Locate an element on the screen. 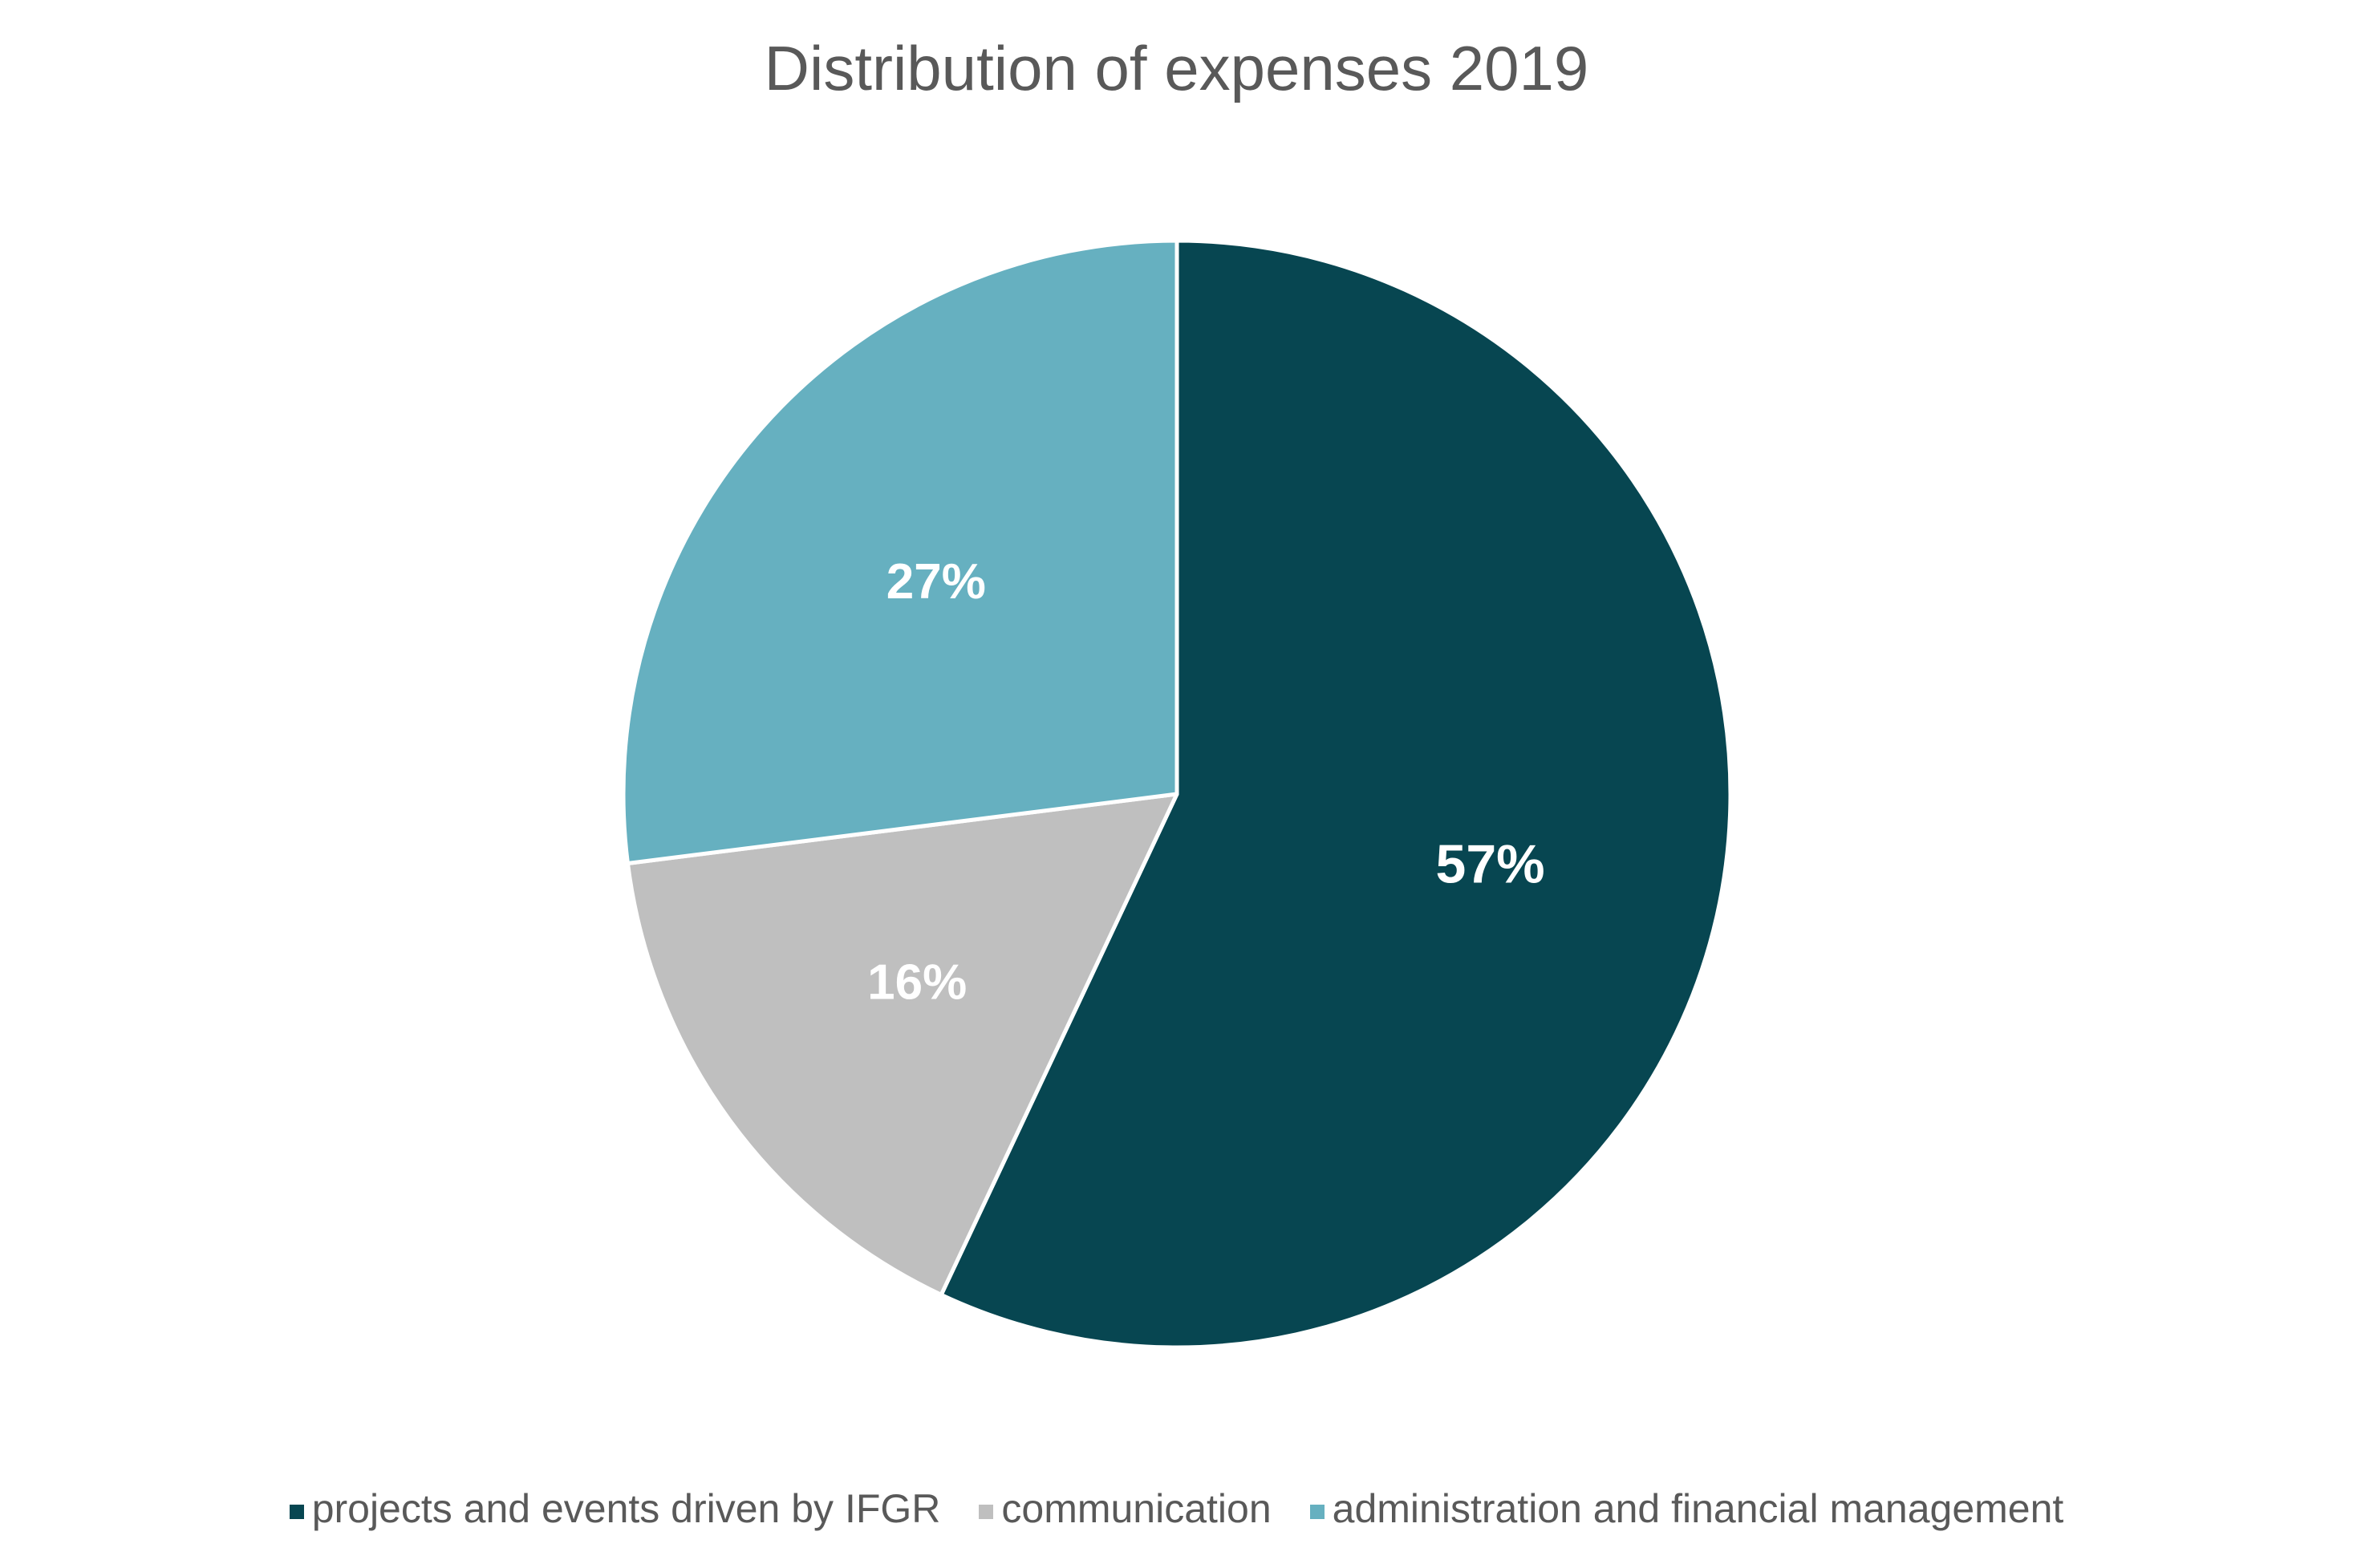 Image resolution: width=2353 pixels, height=1568 pixels. legend-item-3: administration and financial management is located at coordinates (1686, 1509).